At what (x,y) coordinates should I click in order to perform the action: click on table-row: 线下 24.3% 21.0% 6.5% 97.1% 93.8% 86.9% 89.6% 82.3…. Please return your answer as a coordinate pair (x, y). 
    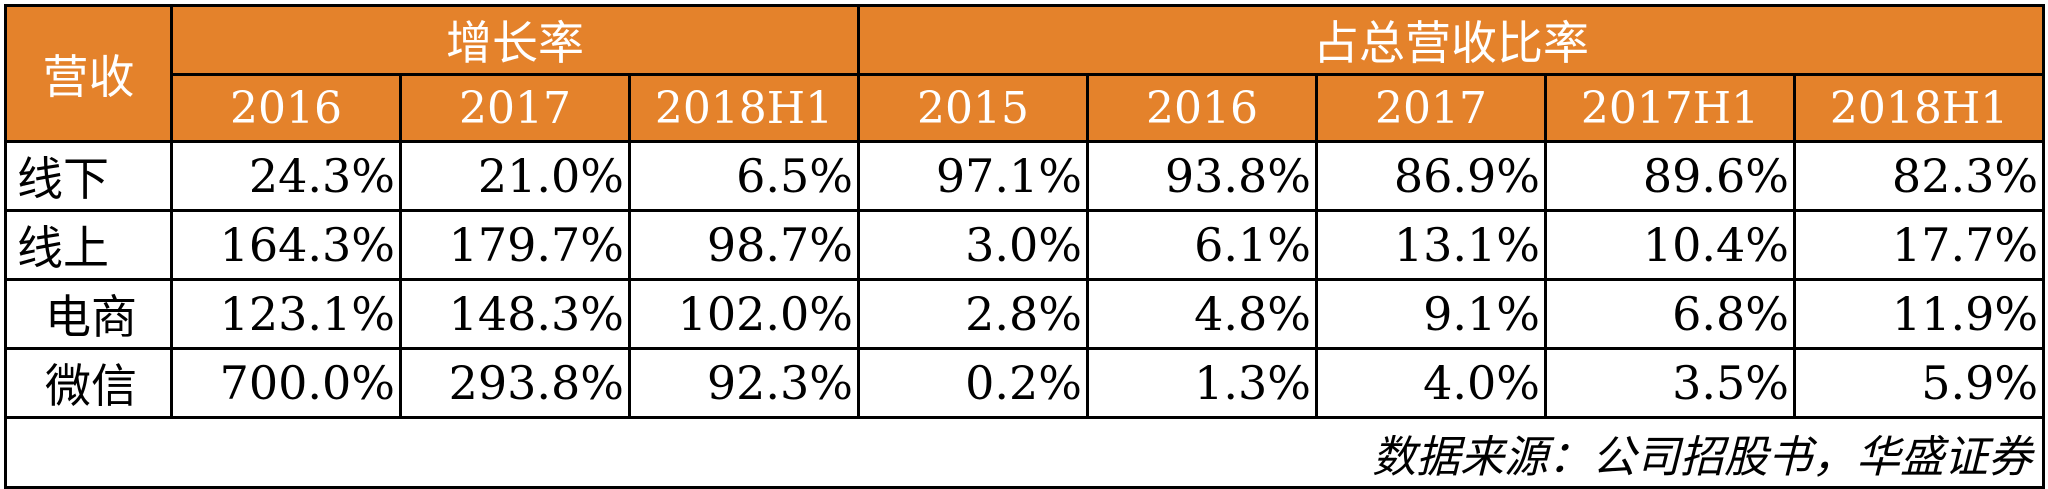
    Looking at the image, I should click on (1025, 176).